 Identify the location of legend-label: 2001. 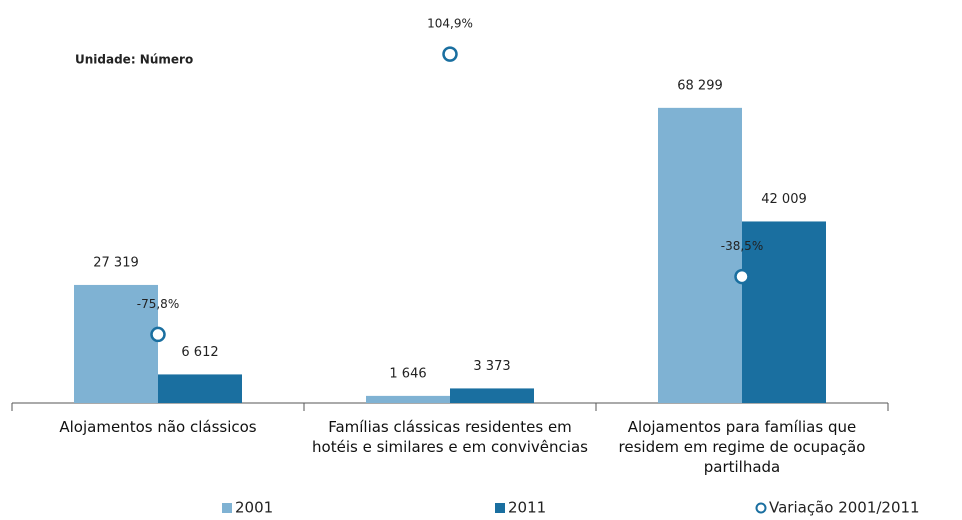
(254, 508).